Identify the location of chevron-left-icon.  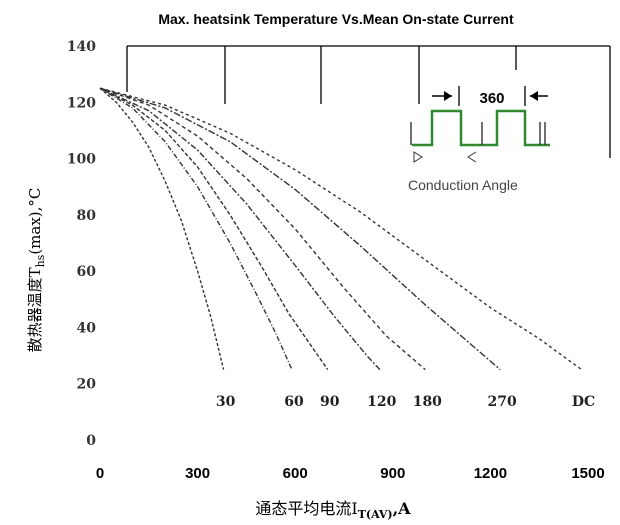
(472, 157).